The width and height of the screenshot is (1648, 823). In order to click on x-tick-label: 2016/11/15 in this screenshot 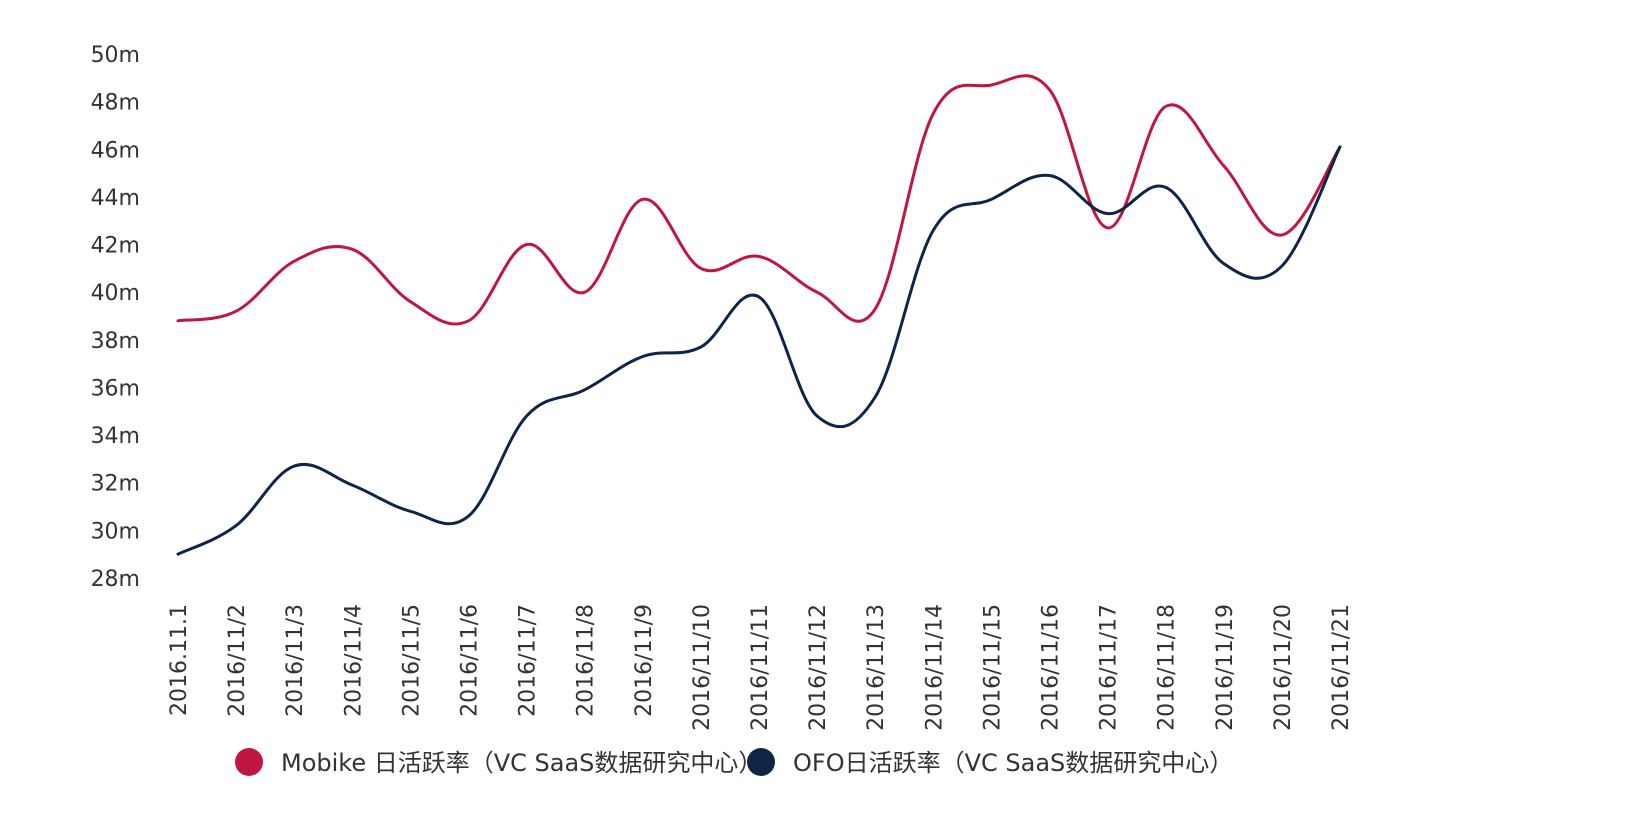, I will do `click(992, 667)`.